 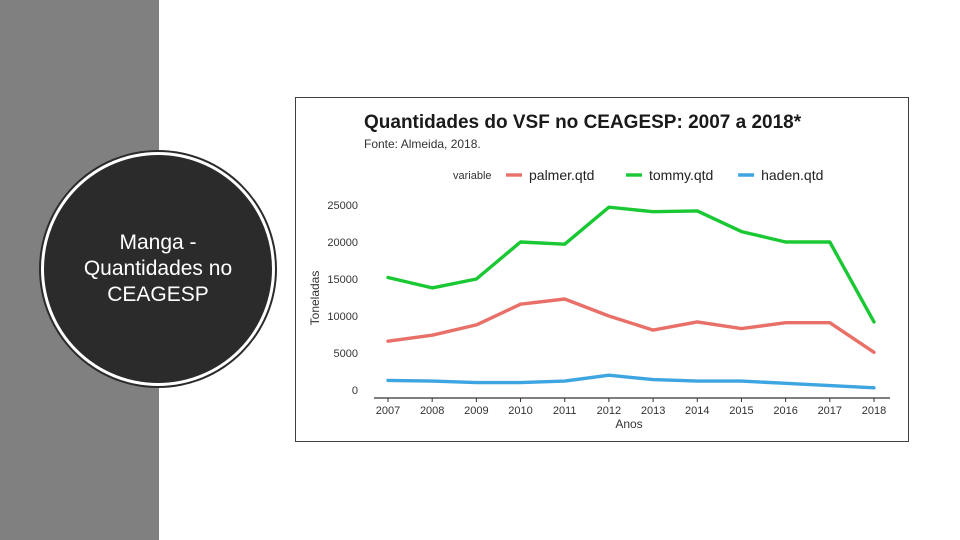 What do you see at coordinates (785, 411) in the screenshot?
I see `x-tick-label: 2016` at bounding box center [785, 411].